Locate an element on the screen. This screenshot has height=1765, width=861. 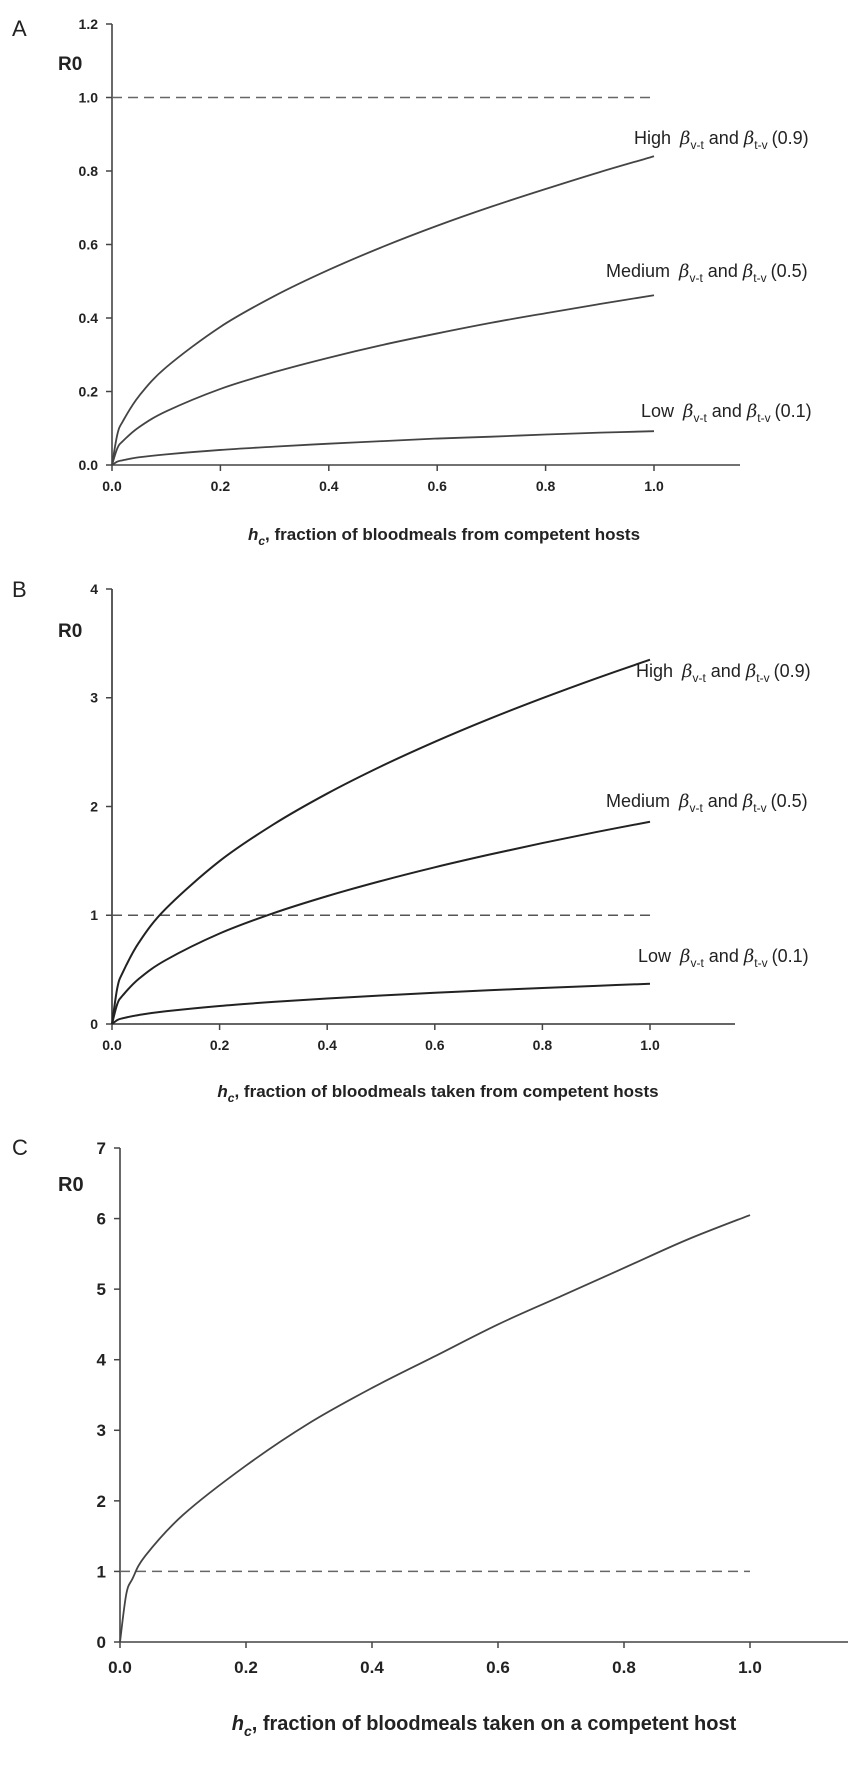
panel-b-xtick-label: 0.4 is located at coordinates (327, 1045).